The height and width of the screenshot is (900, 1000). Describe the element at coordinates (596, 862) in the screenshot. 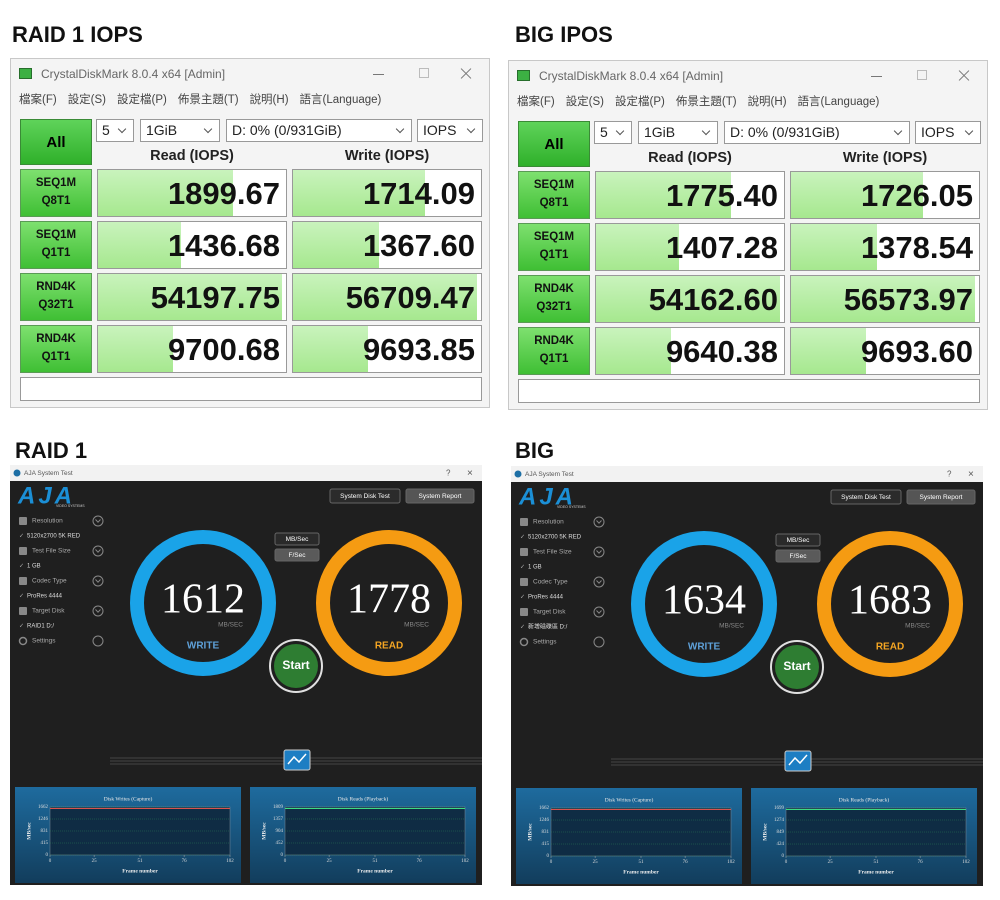

I see `x-tick-label: 25` at that location.